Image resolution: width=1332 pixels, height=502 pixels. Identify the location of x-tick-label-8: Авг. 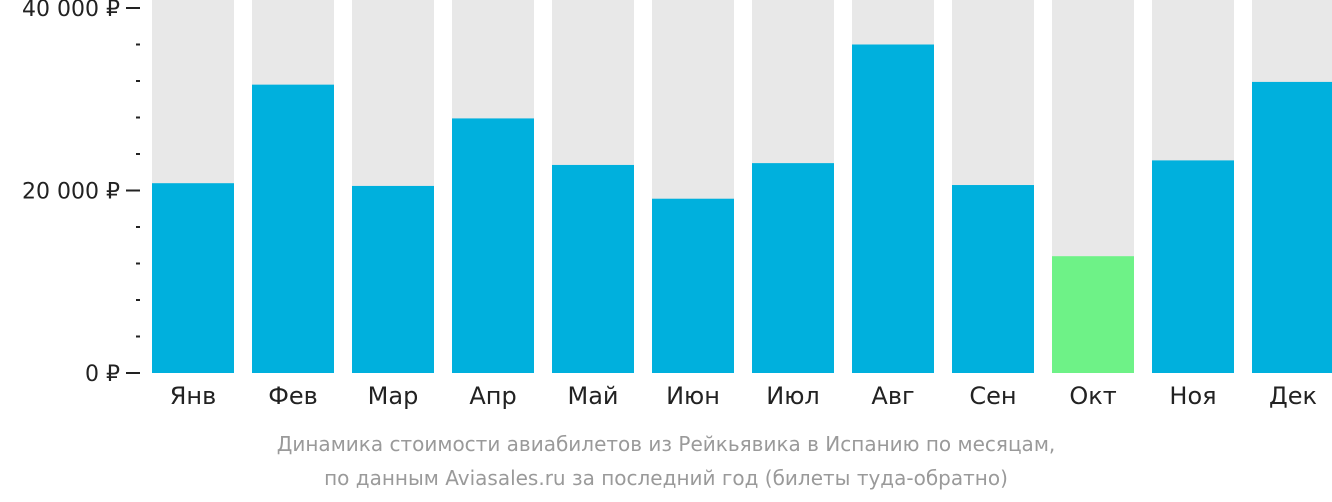
(892, 396).